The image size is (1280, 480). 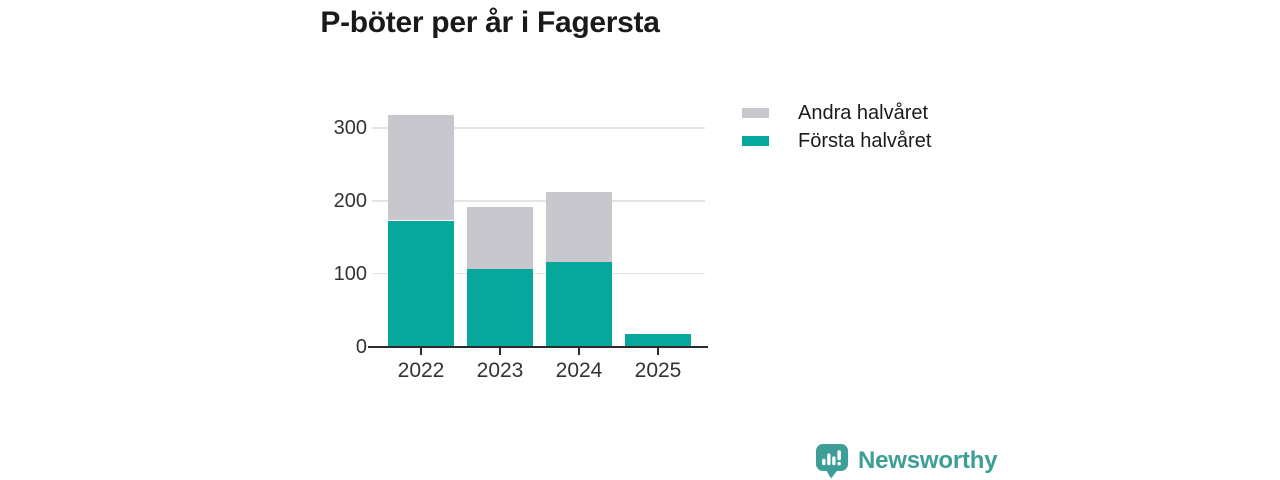 What do you see at coordinates (350, 200) in the screenshot?
I see `y-axis-tick-label: 200` at bounding box center [350, 200].